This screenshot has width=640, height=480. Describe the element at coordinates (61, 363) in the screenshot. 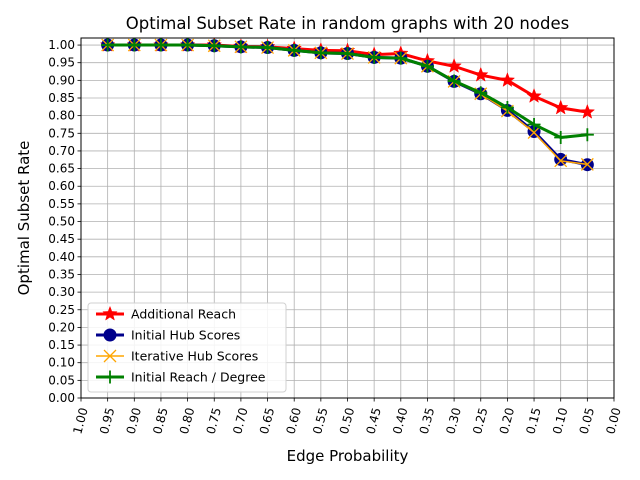

I see `y-tick-label: 0.10` at that location.